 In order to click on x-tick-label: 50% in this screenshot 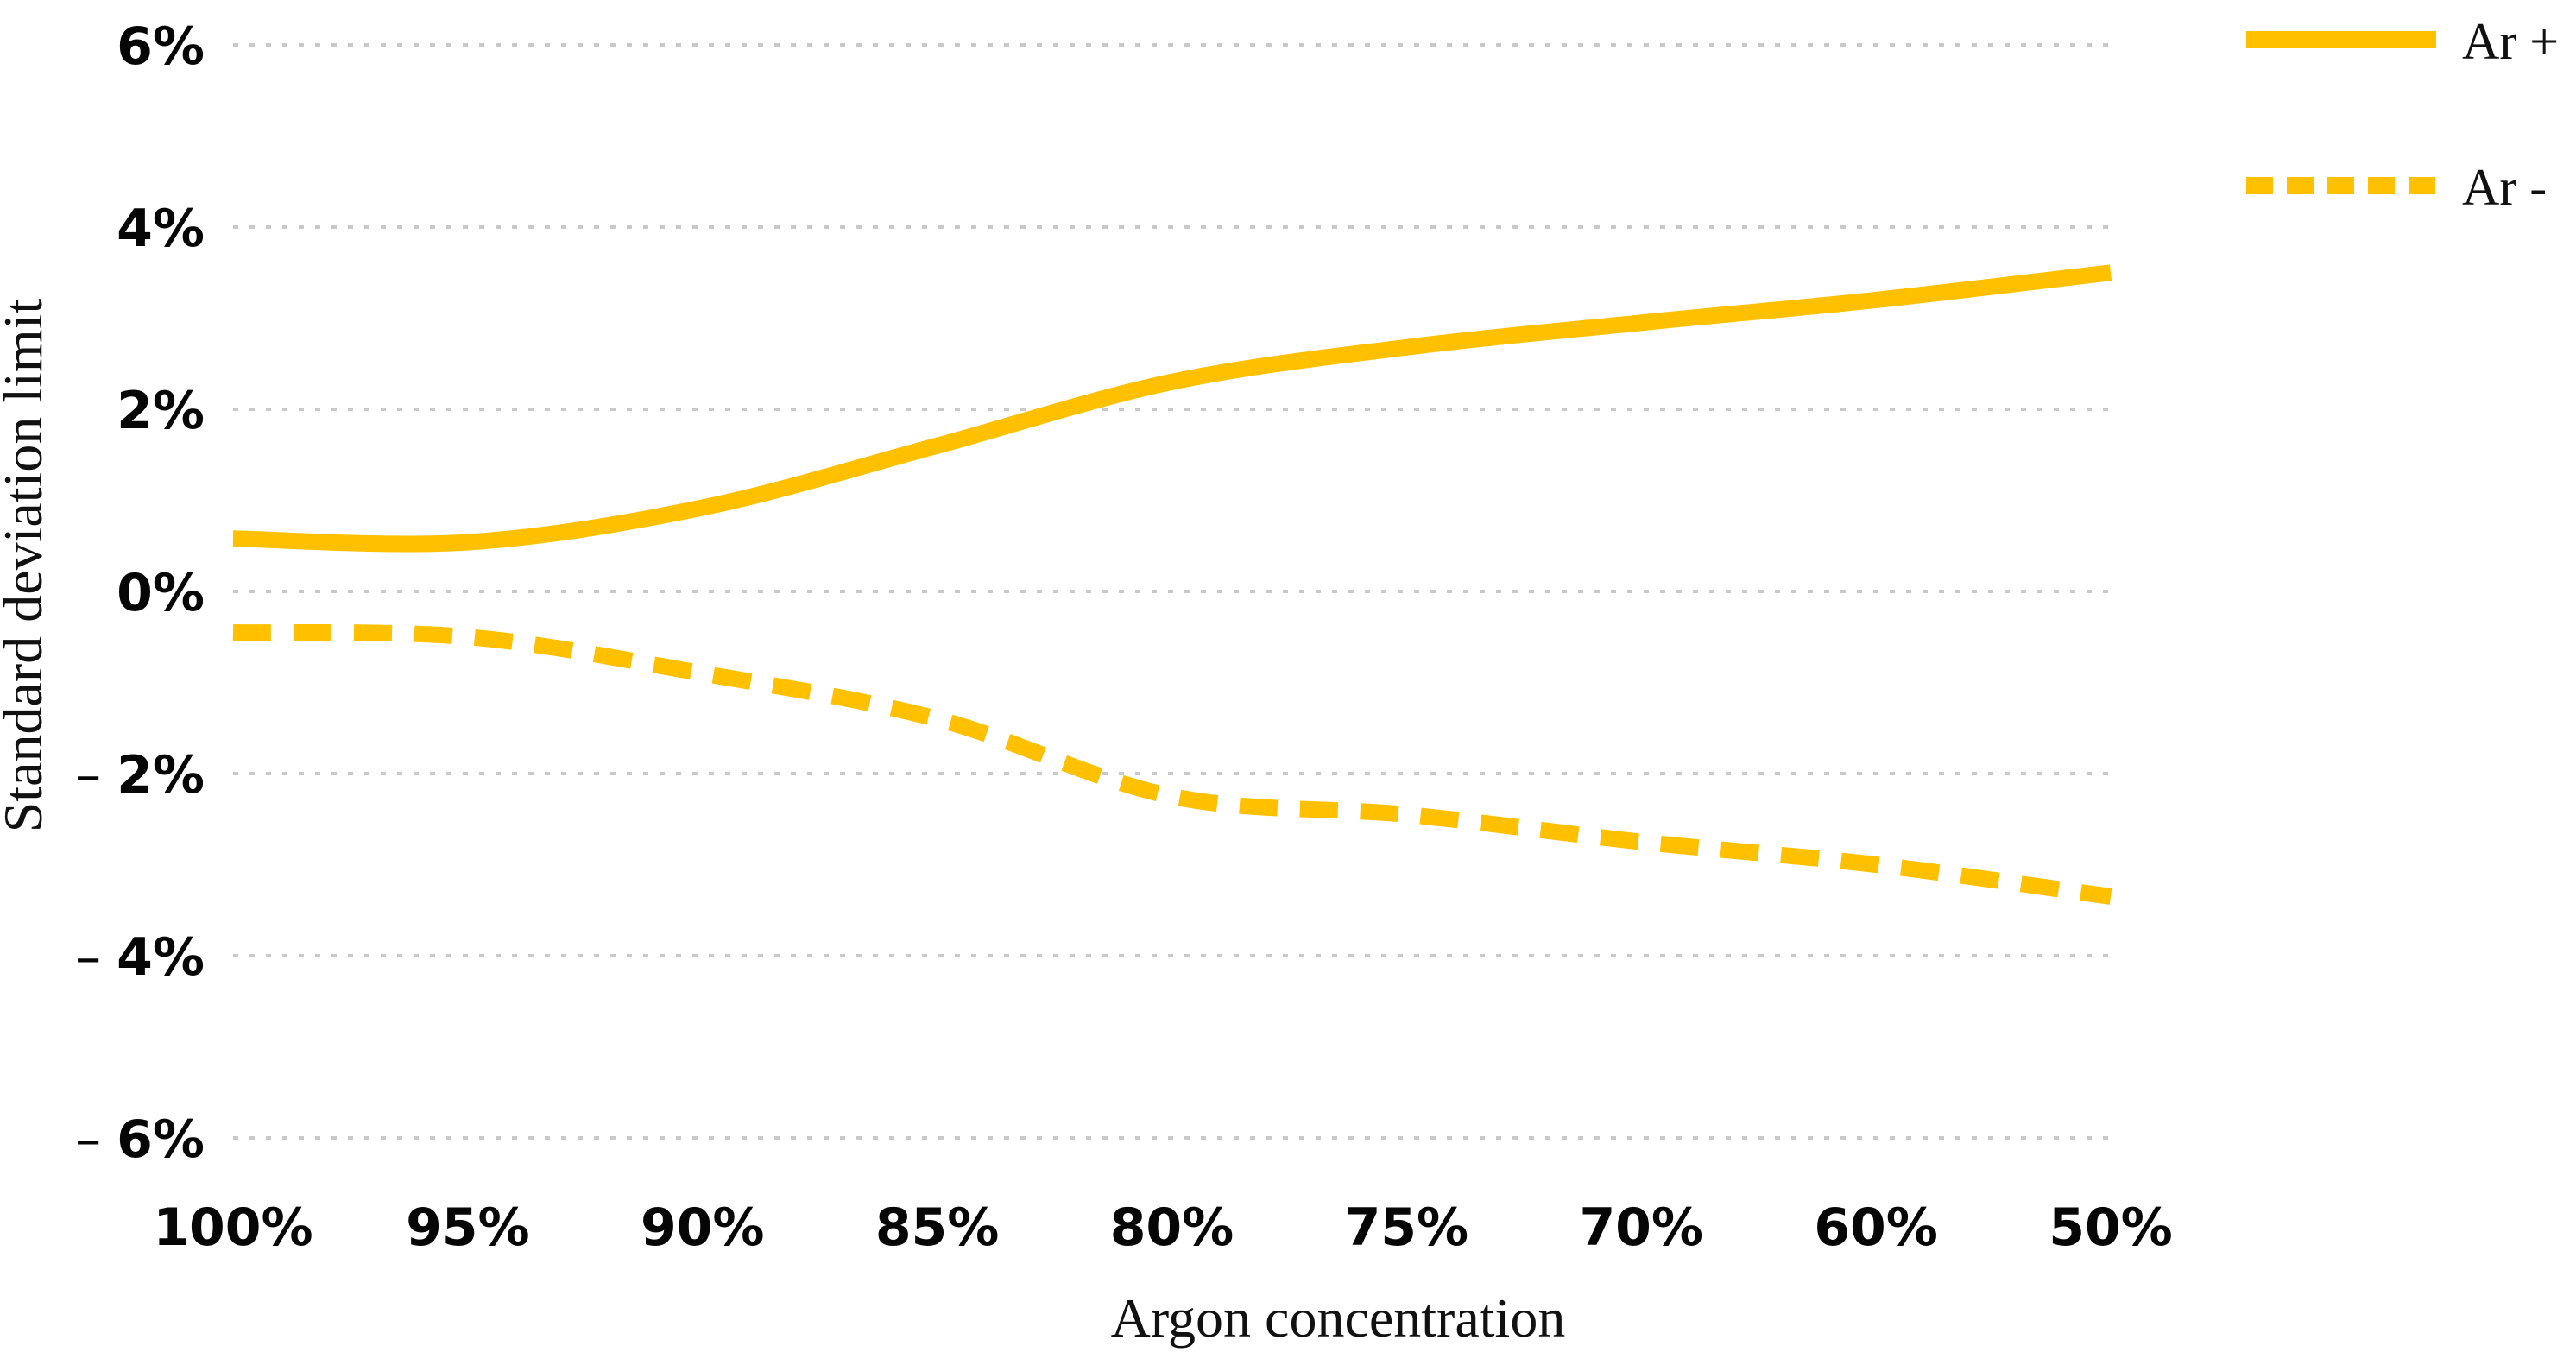, I will do `click(2111, 1228)`.